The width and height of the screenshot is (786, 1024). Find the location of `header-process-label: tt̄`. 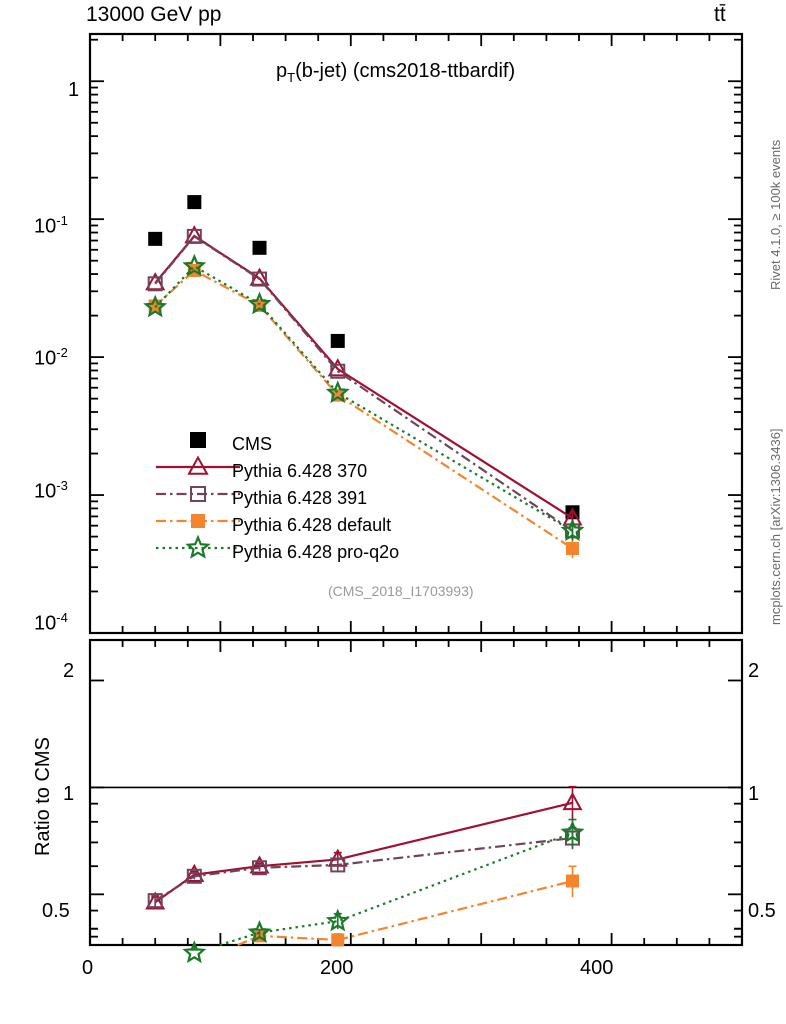

header-process-label: tt̄ is located at coordinates (720, 14).